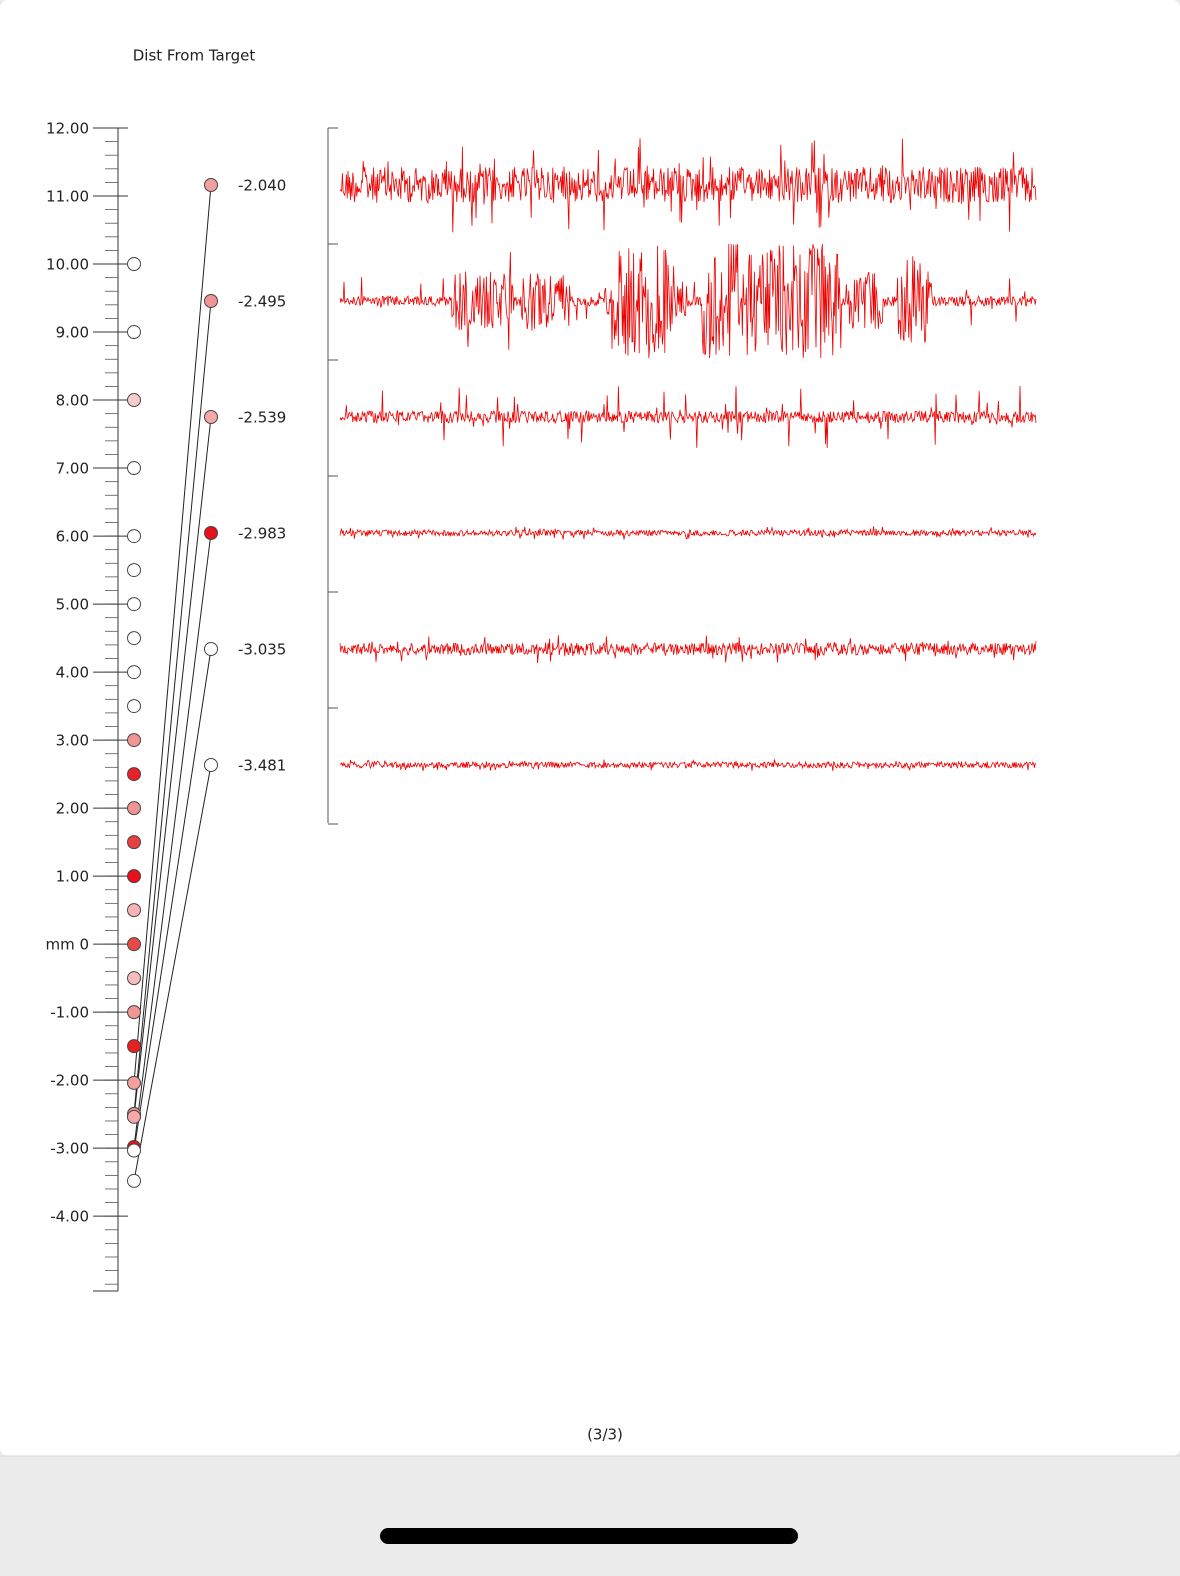 Image resolution: width=1180 pixels, height=1576 pixels. I want to click on y-tick-label: mm 0, so click(67, 945).